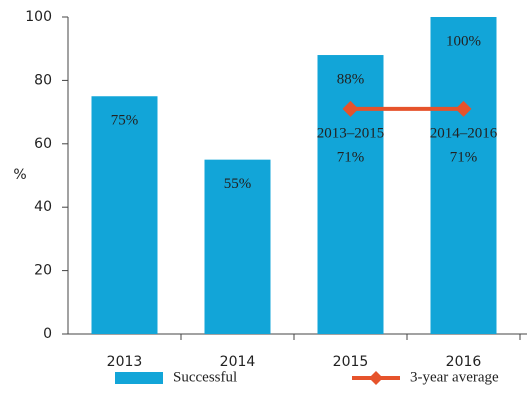 The width and height of the screenshot is (527, 417). What do you see at coordinates (47, 334) in the screenshot?
I see `y-tick-label: 0` at bounding box center [47, 334].